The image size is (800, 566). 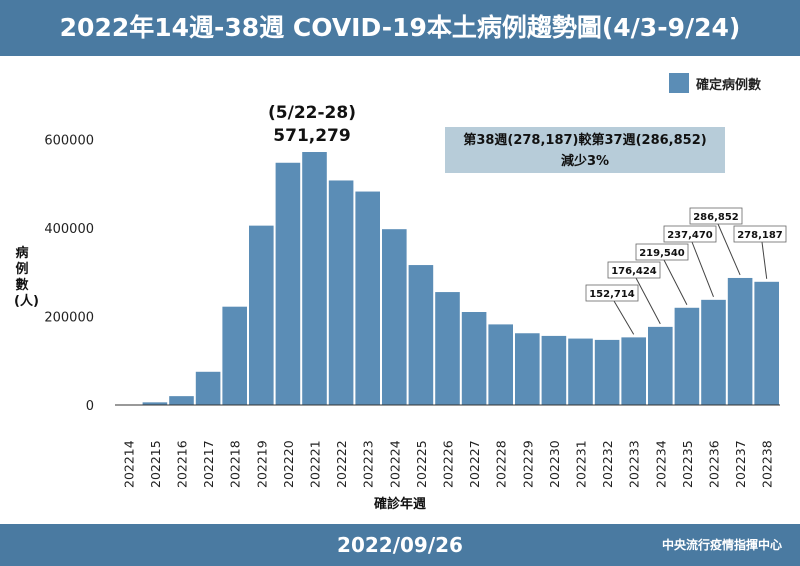 What do you see at coordinates (607, 464) in the screenshot?
I see `x-tick-label: 202232` at bounding box center [607, 464].